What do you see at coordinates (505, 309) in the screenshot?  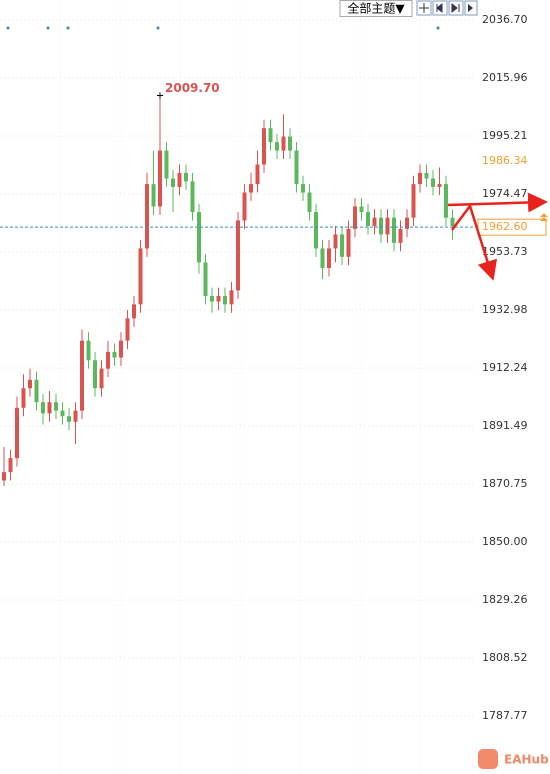 I see `y-tick-label: 1932.98` at bounding box center [505, 309].